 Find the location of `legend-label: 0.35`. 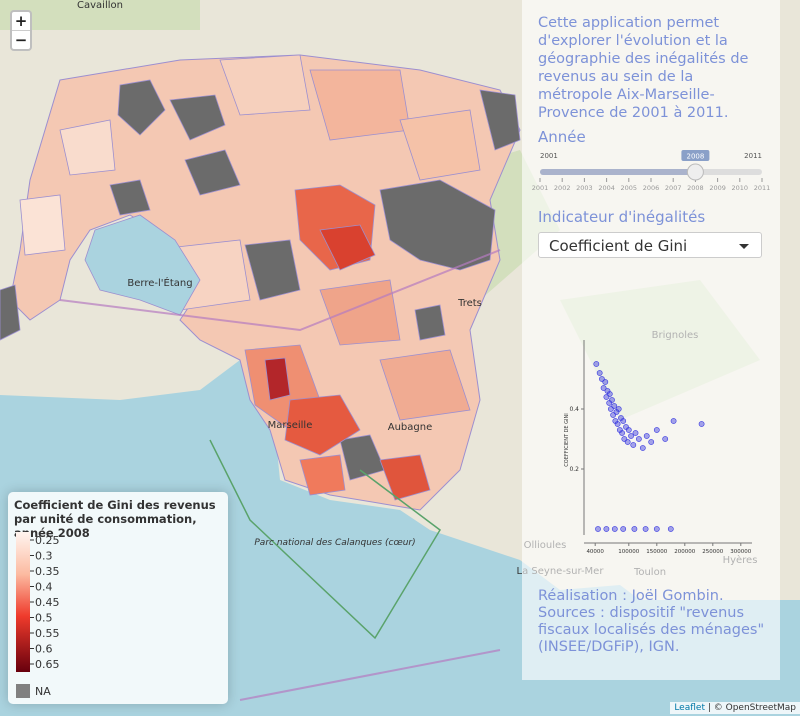

legend-label: 0.35 is located at coordinates (47, 571).